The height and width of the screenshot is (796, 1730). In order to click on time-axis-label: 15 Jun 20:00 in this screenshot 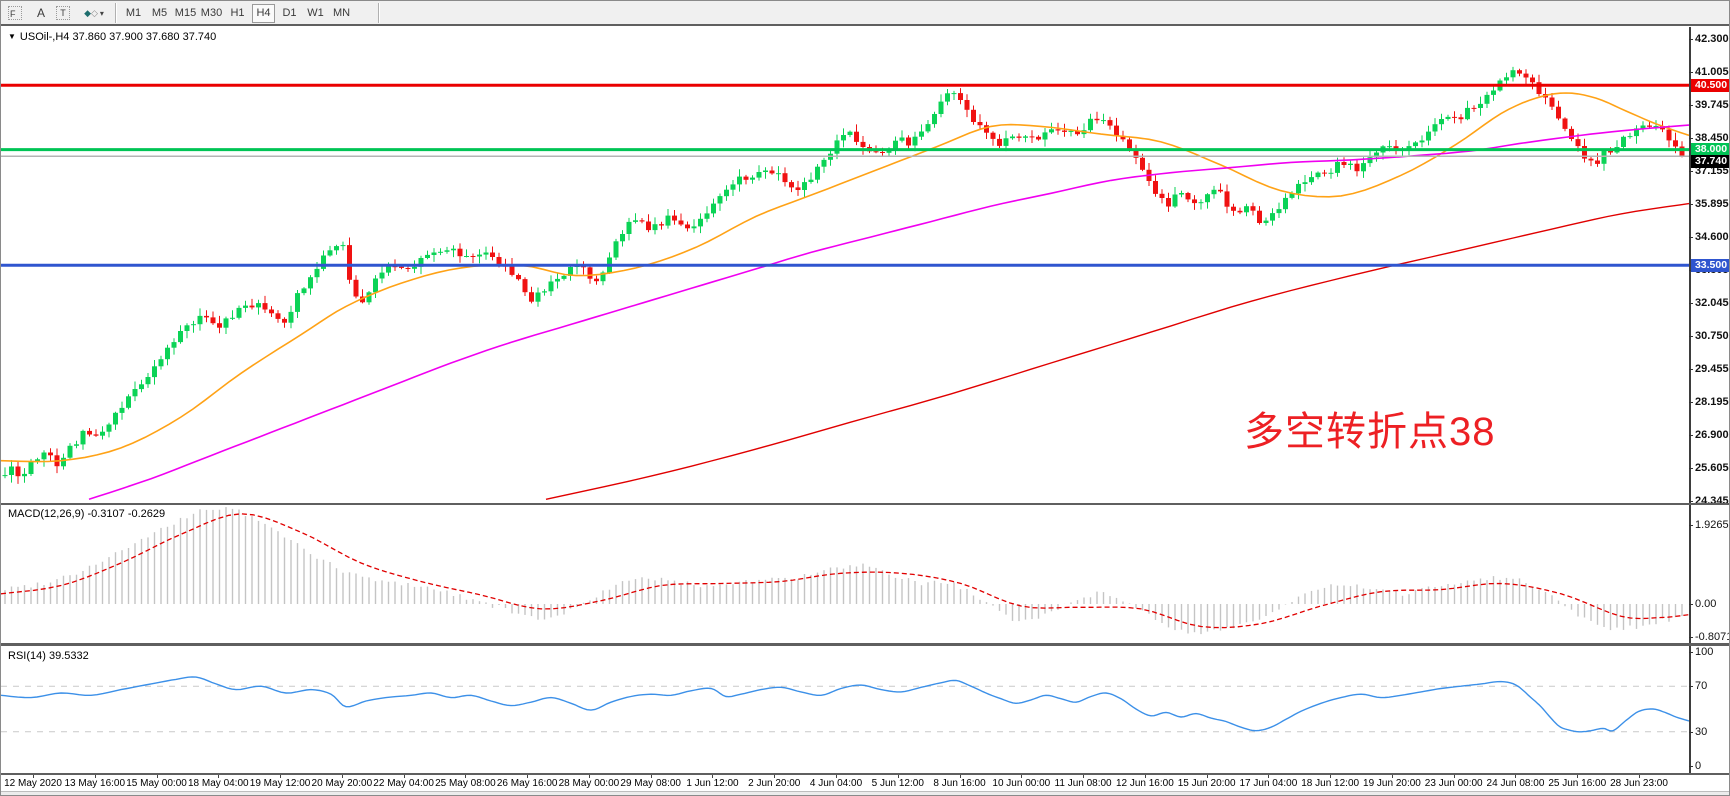, I will do `click(1206, 783)`.